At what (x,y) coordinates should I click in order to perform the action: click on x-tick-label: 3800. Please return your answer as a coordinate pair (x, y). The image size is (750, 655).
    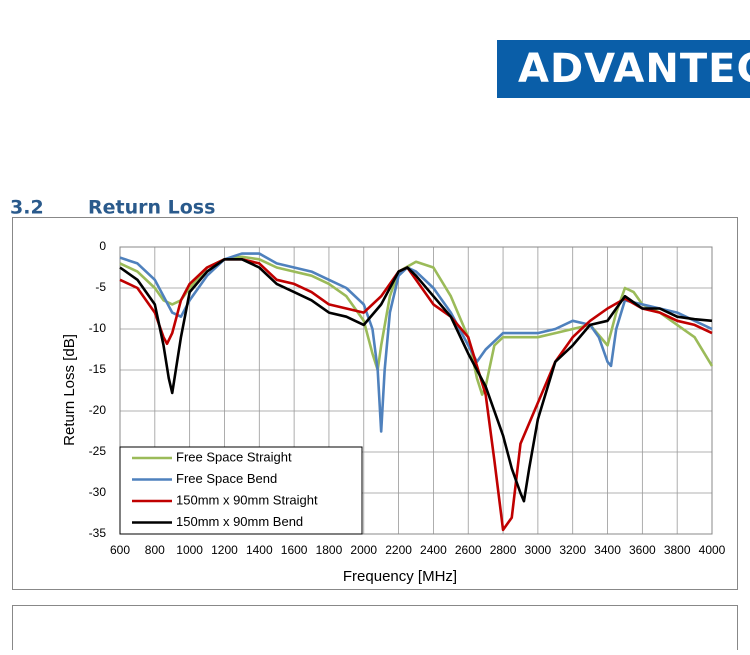
    Looking at the image, I should click on (677, 550).